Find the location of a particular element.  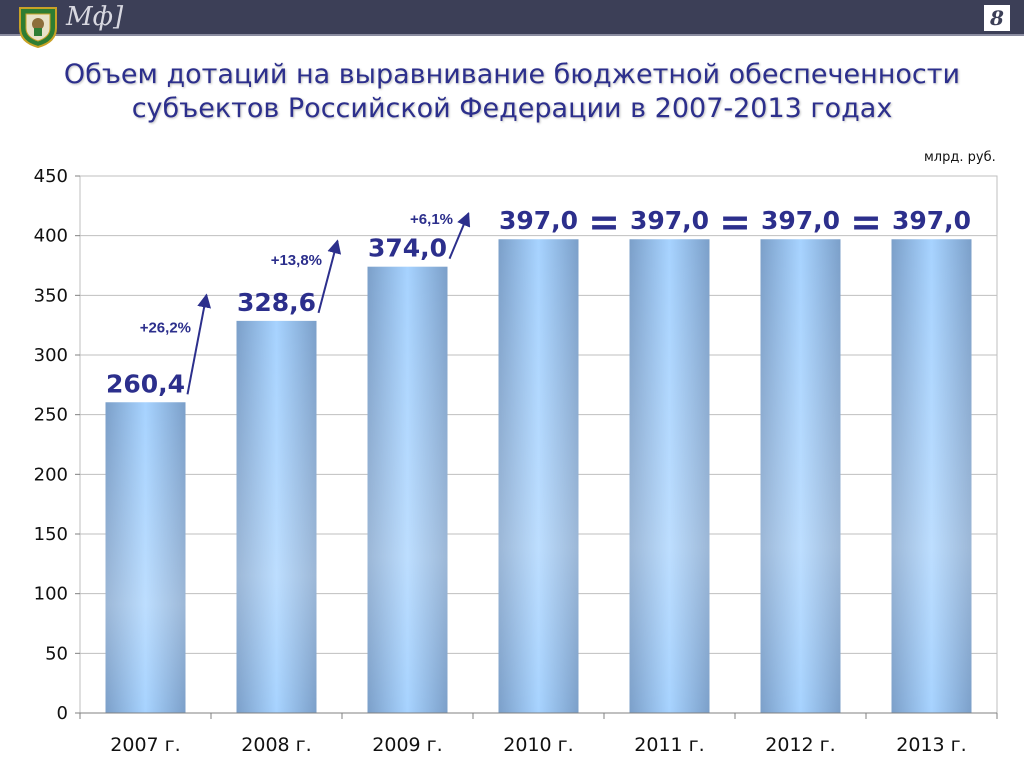

x-category-label: 2009 г. is located at coordinates (407, 745).